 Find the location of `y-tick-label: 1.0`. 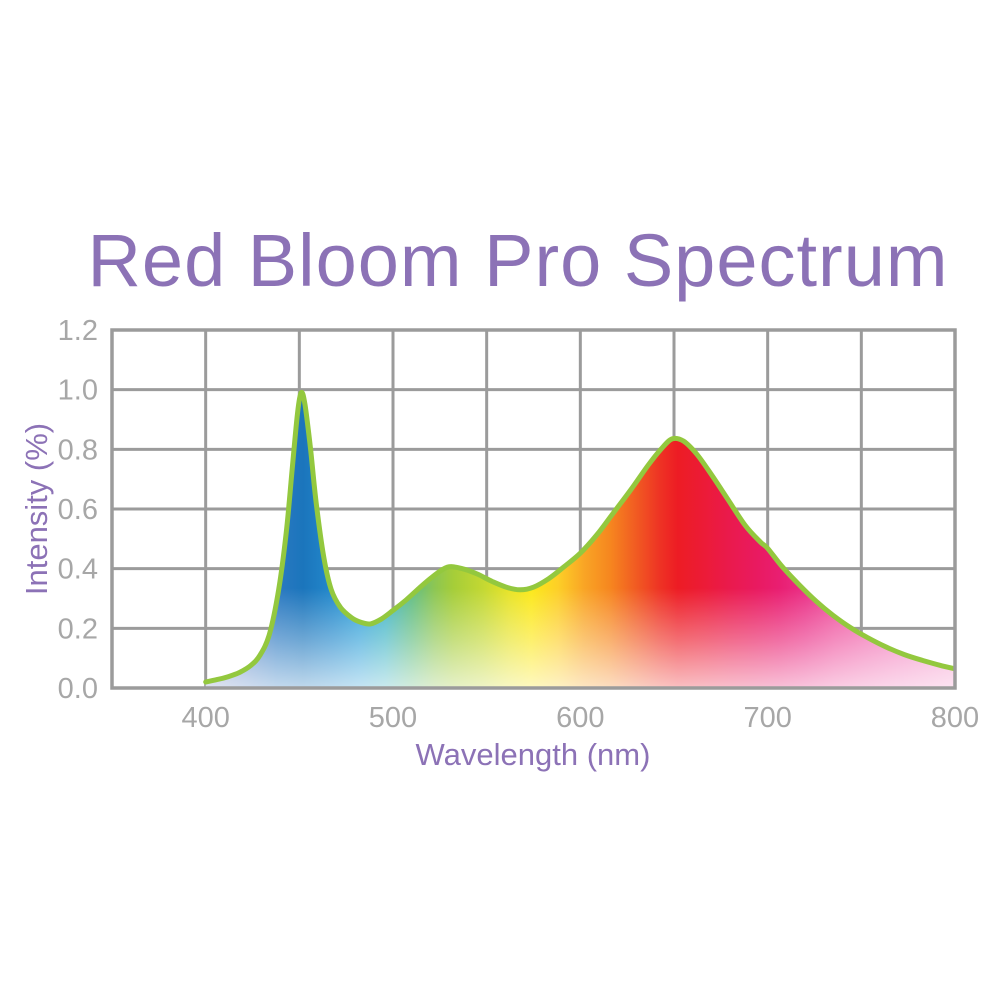

y-tick-label: 1.0 is located at coordinates (78, 391).